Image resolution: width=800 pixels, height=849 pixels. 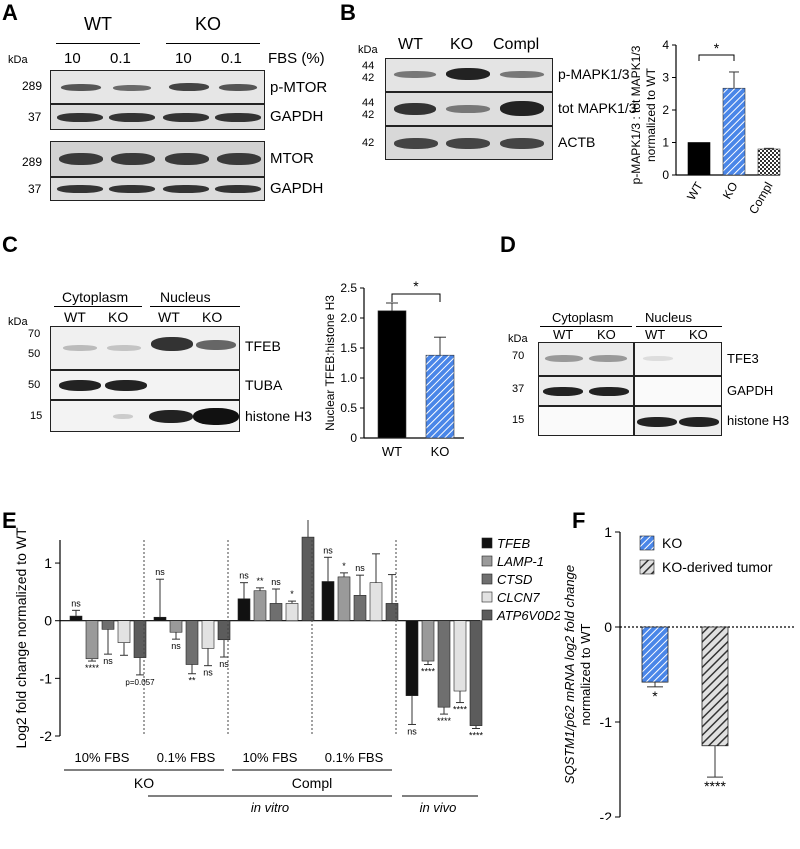 What do you see at coordinates (157, 117) in the screenshot?
I see `blot-gapdh` at bounding box center [157, 117].